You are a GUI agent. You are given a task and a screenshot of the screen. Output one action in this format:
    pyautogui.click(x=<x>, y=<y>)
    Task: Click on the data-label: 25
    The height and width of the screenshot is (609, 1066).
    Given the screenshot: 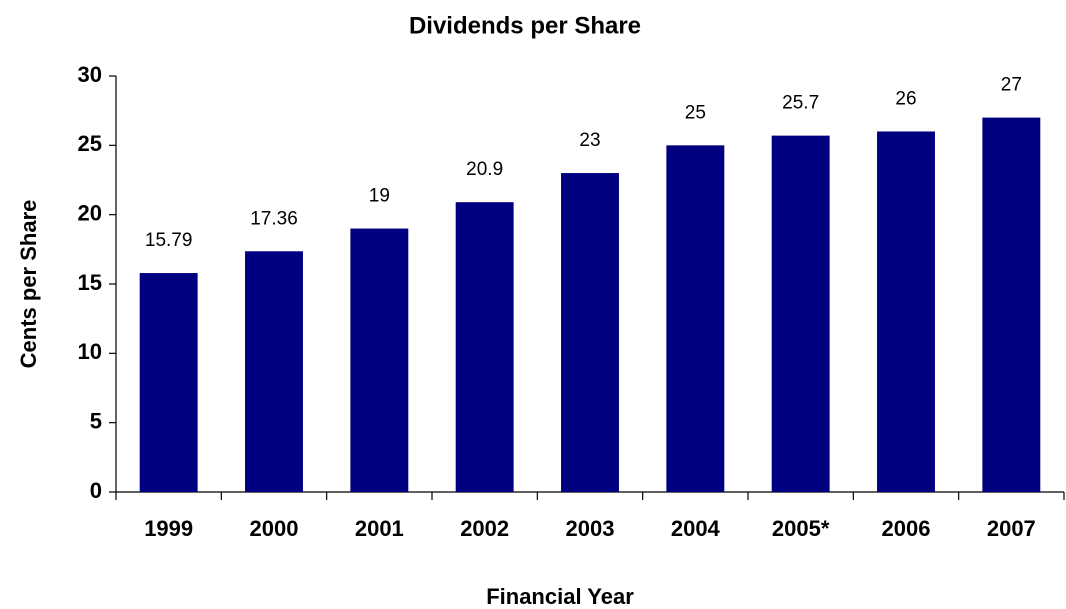 What is the action you would take?
    pyautogui.click(x=695, y=112)
    